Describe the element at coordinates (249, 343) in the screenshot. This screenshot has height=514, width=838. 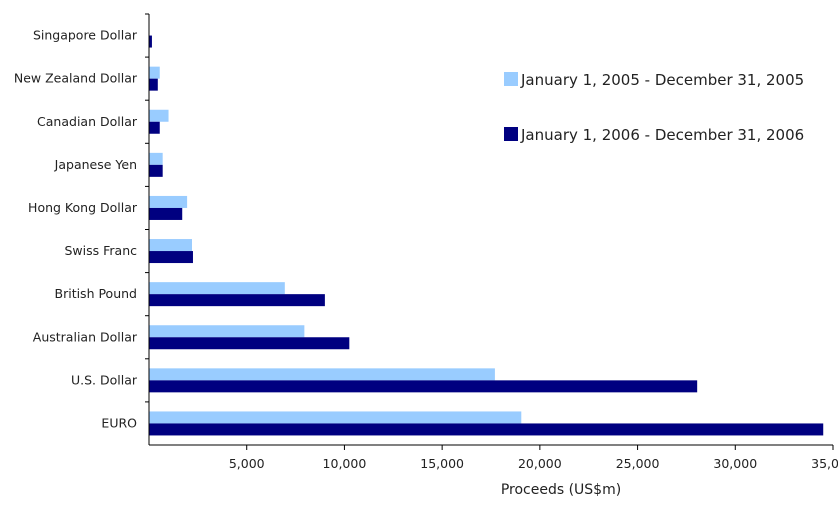
I see `bar-australian-dollar-2006` at that location.